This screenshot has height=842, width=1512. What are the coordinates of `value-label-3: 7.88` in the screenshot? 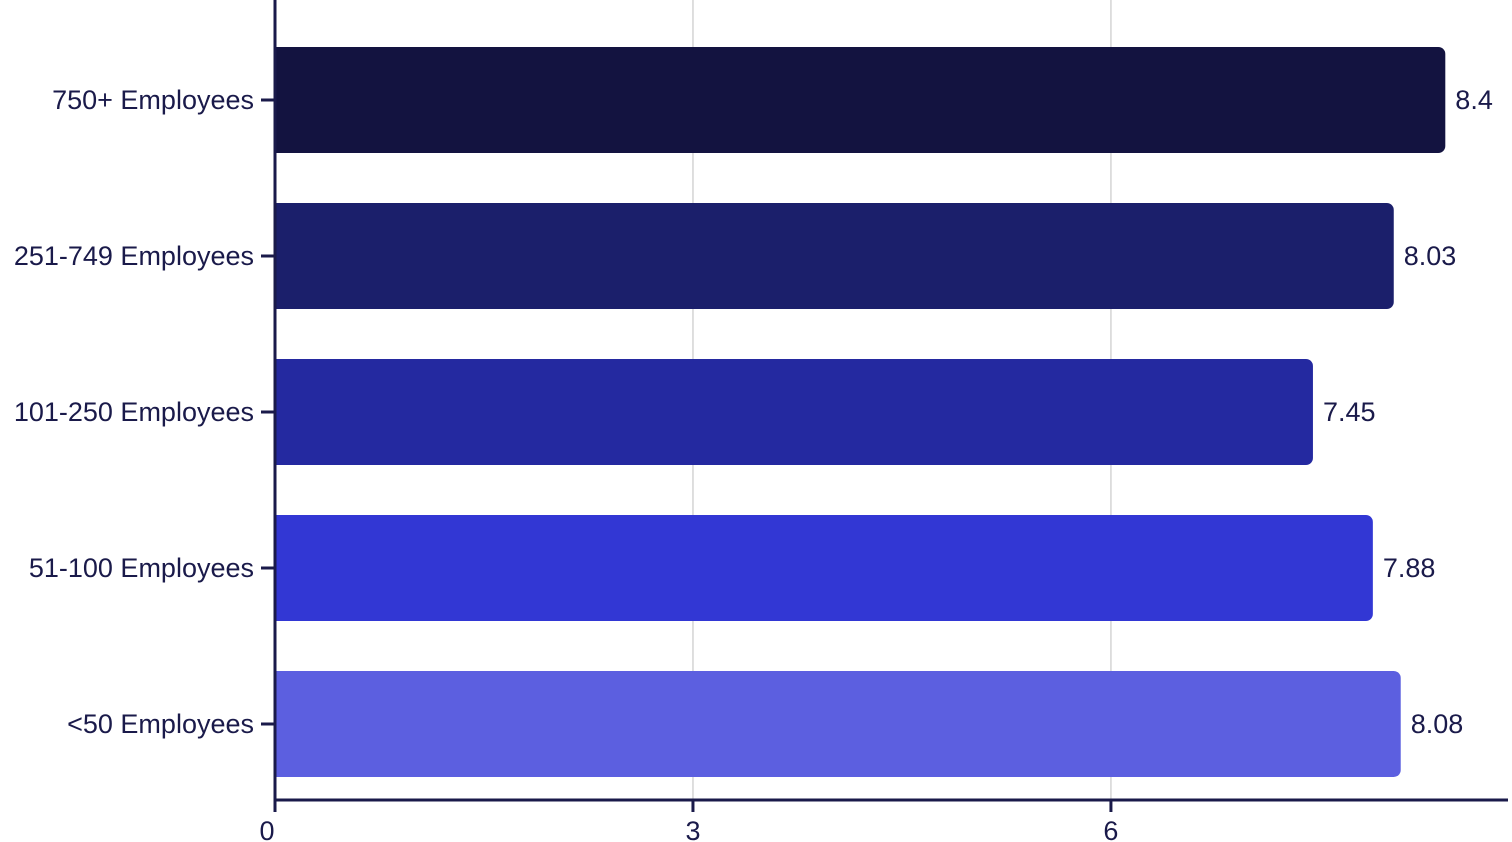 It's located at (1409, 568).